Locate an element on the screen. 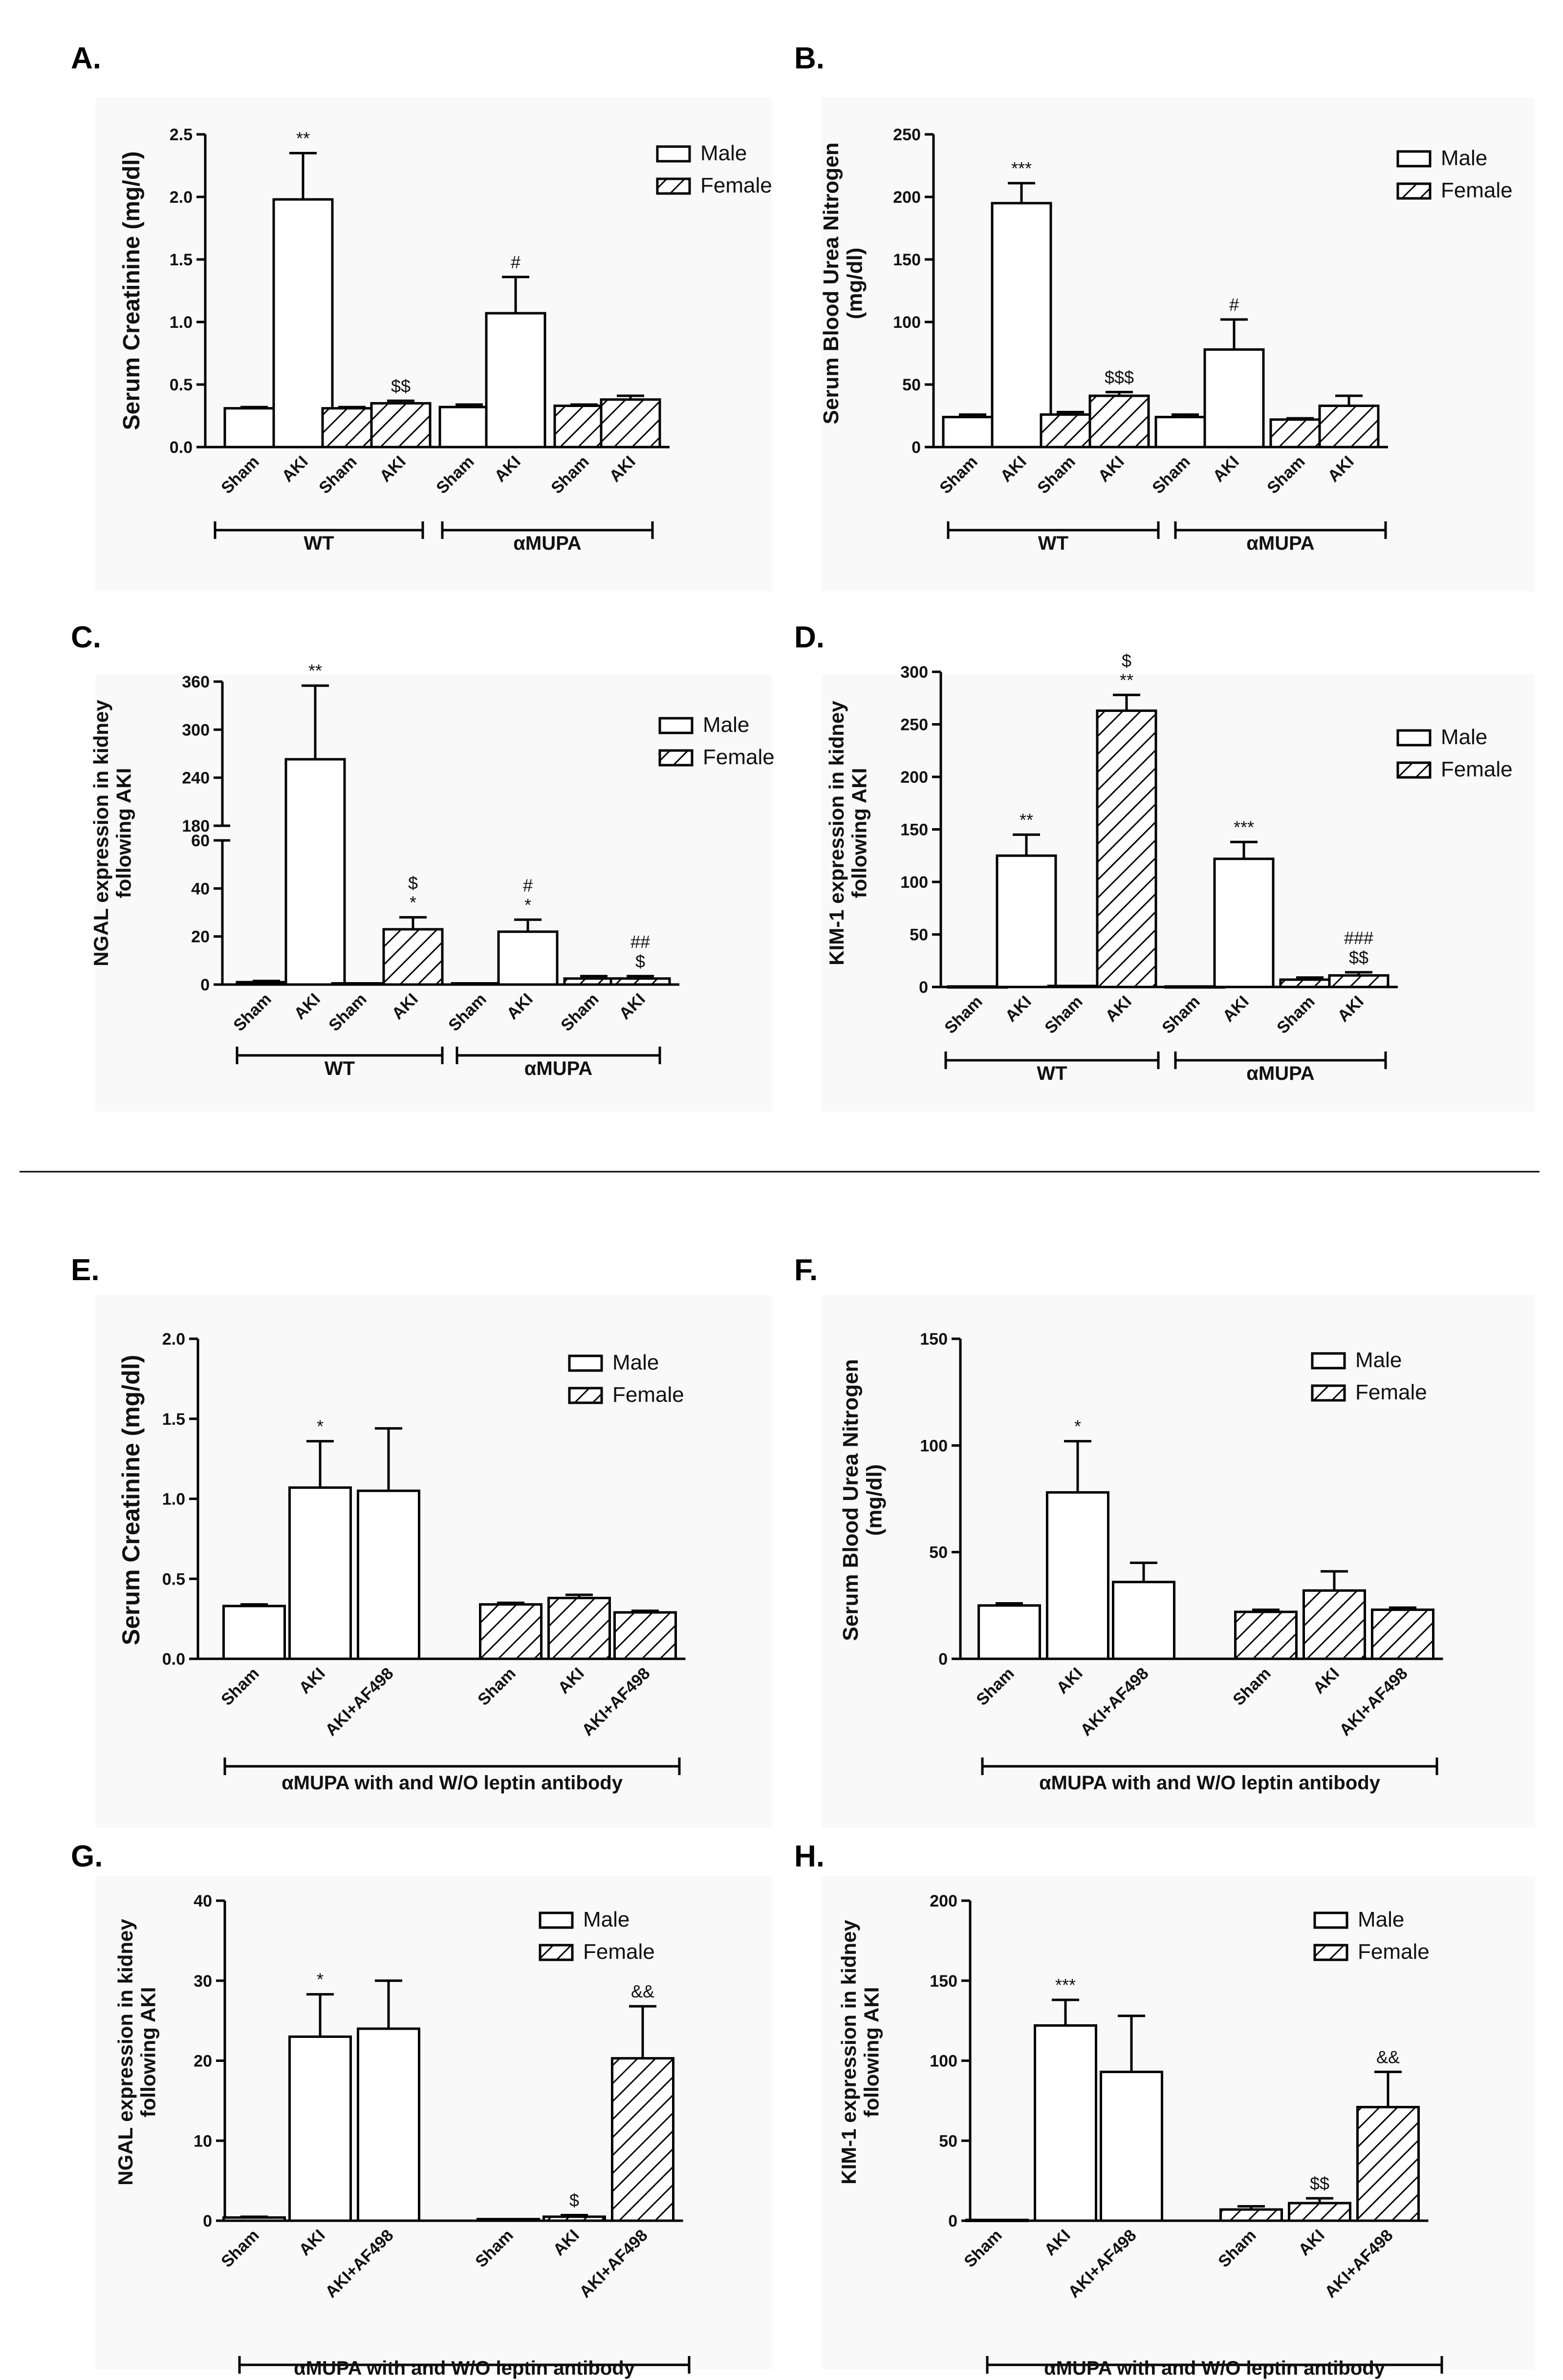  significance-label: && is located at coordinates (1388, 2057).